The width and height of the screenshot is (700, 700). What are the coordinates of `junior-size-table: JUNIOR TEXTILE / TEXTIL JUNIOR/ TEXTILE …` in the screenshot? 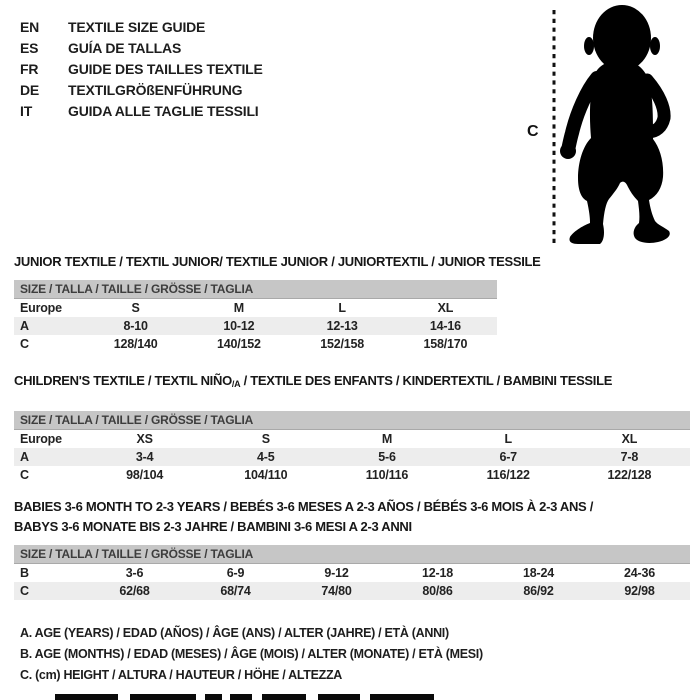 It's located at (277, 302).